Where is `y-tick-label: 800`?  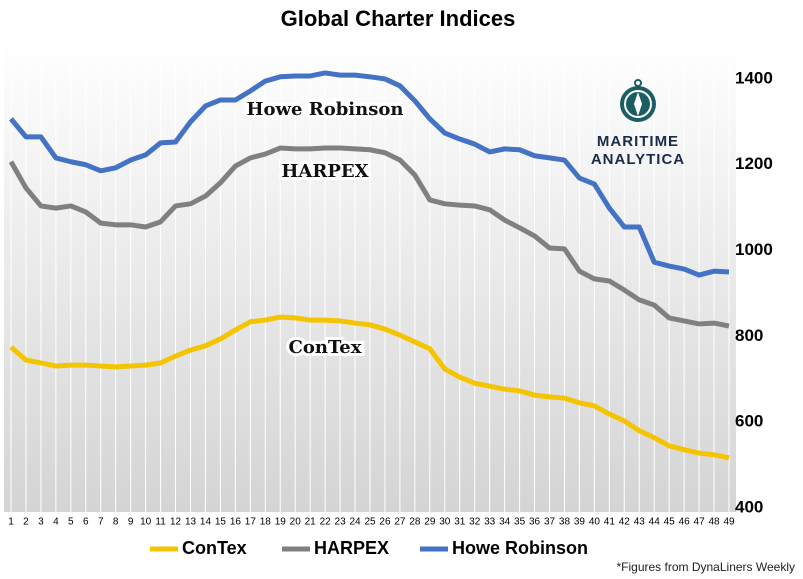 y-tick-label: 800 is located at coordinates (749, 335).